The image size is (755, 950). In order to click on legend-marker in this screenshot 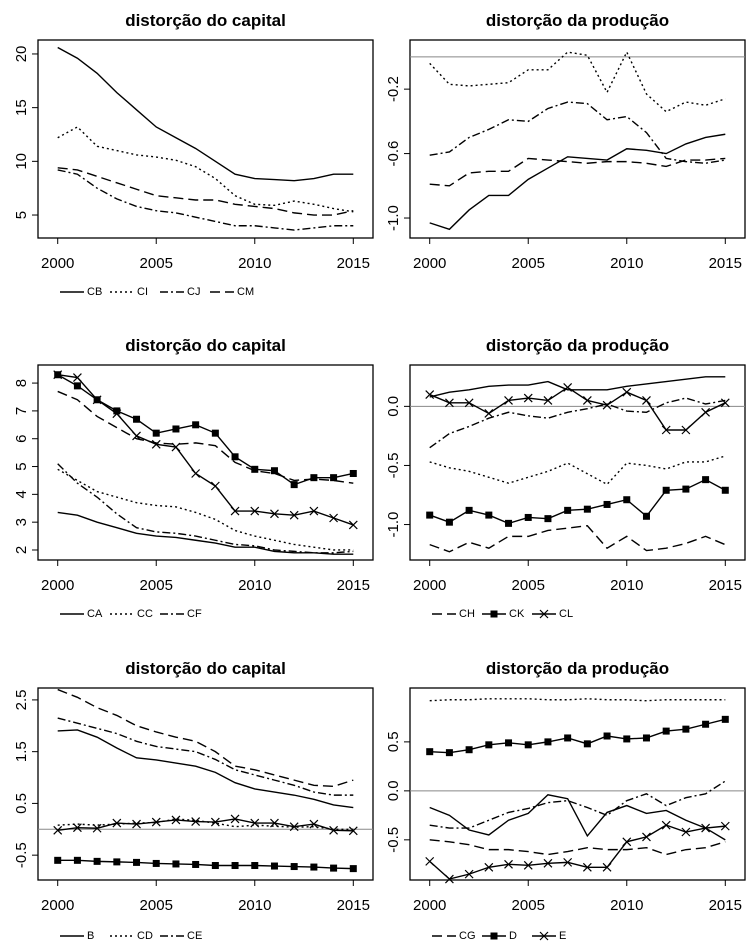, I will do `click(544, 614)`.